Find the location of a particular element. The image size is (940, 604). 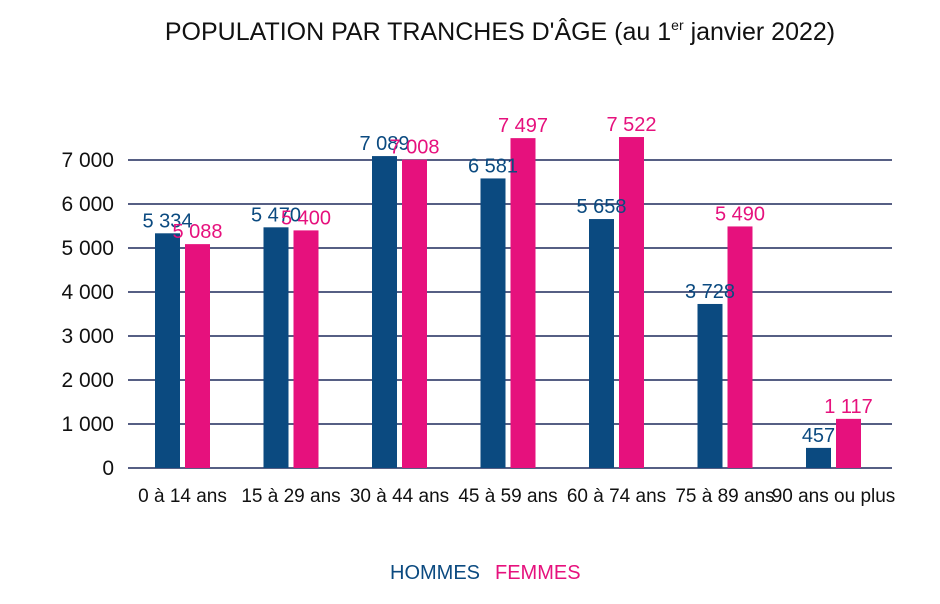

y-tick-label: 4 000 is located at coordinates (87, 292).